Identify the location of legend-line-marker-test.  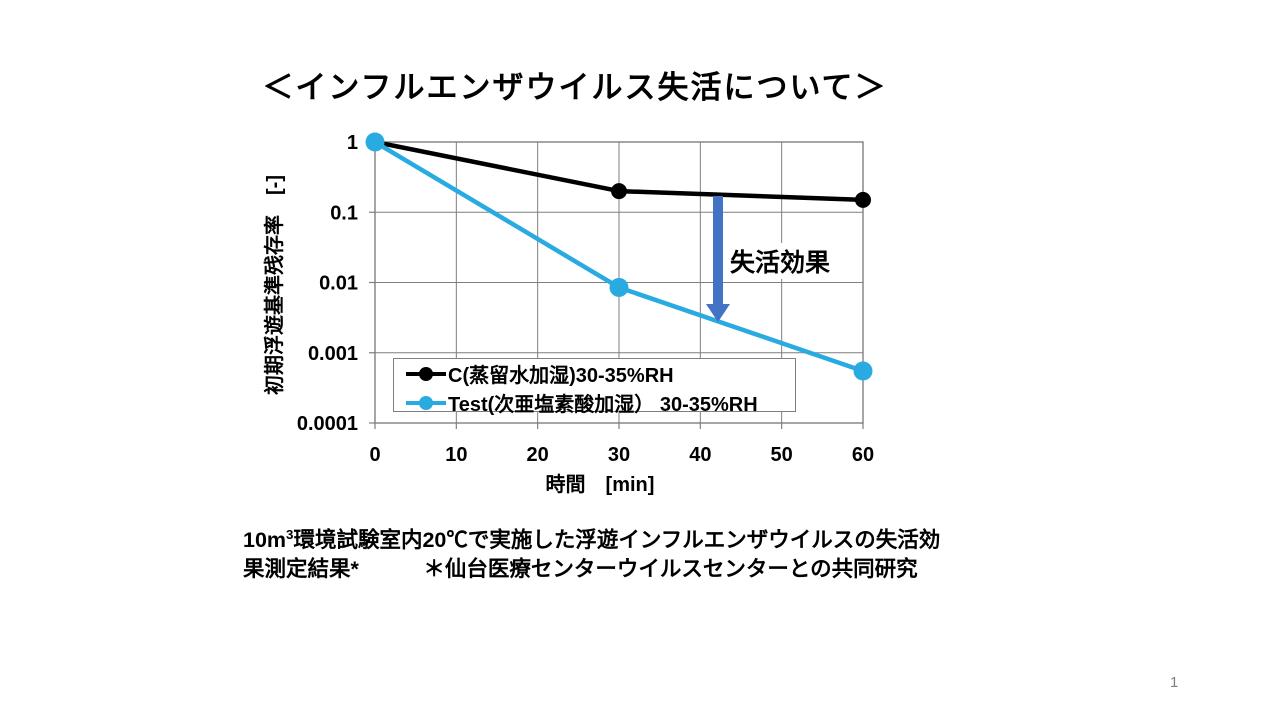
(426, 402).